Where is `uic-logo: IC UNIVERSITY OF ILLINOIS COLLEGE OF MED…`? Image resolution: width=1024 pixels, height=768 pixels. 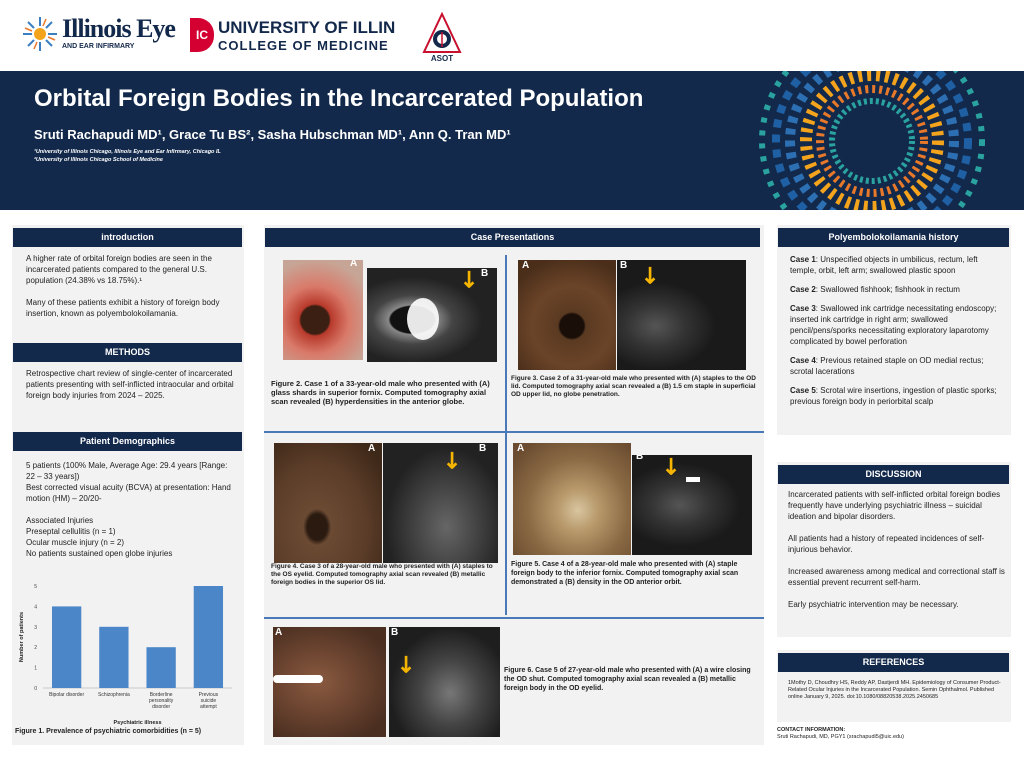
uic-logo: IC UNIVERSITY OF ILLINOIS COLLEGE OF MED… is located at coordinates (292, 36).